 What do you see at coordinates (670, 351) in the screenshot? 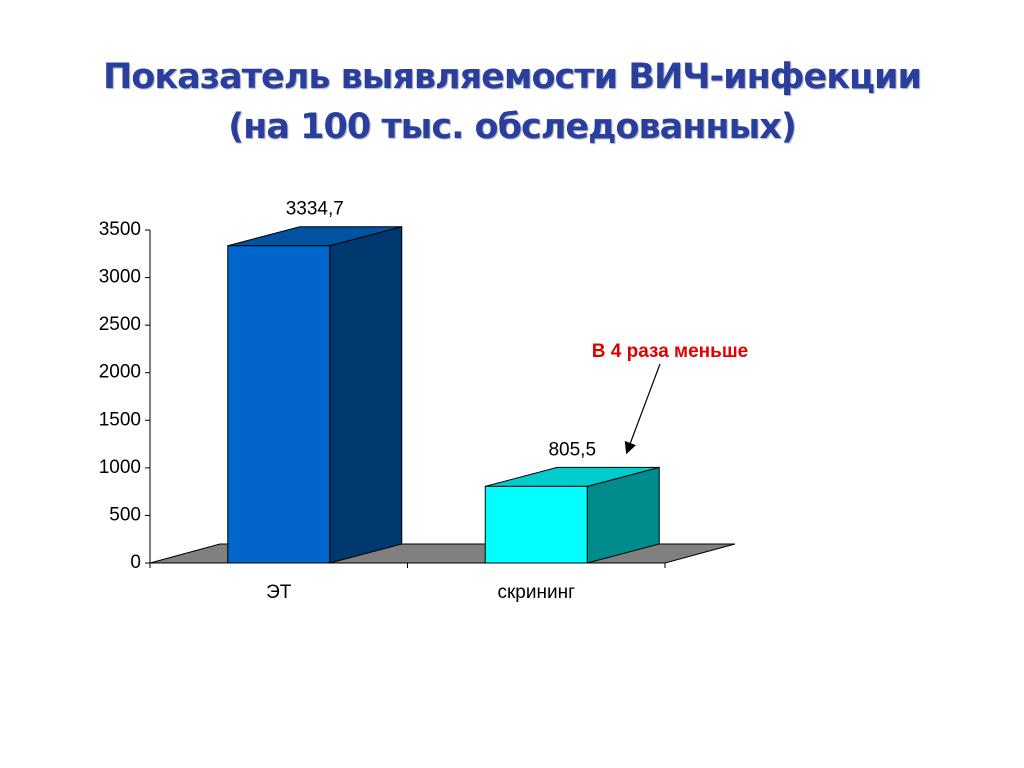
I see `annotation: В 4 раза меньше` at bounding box center [670, 351].